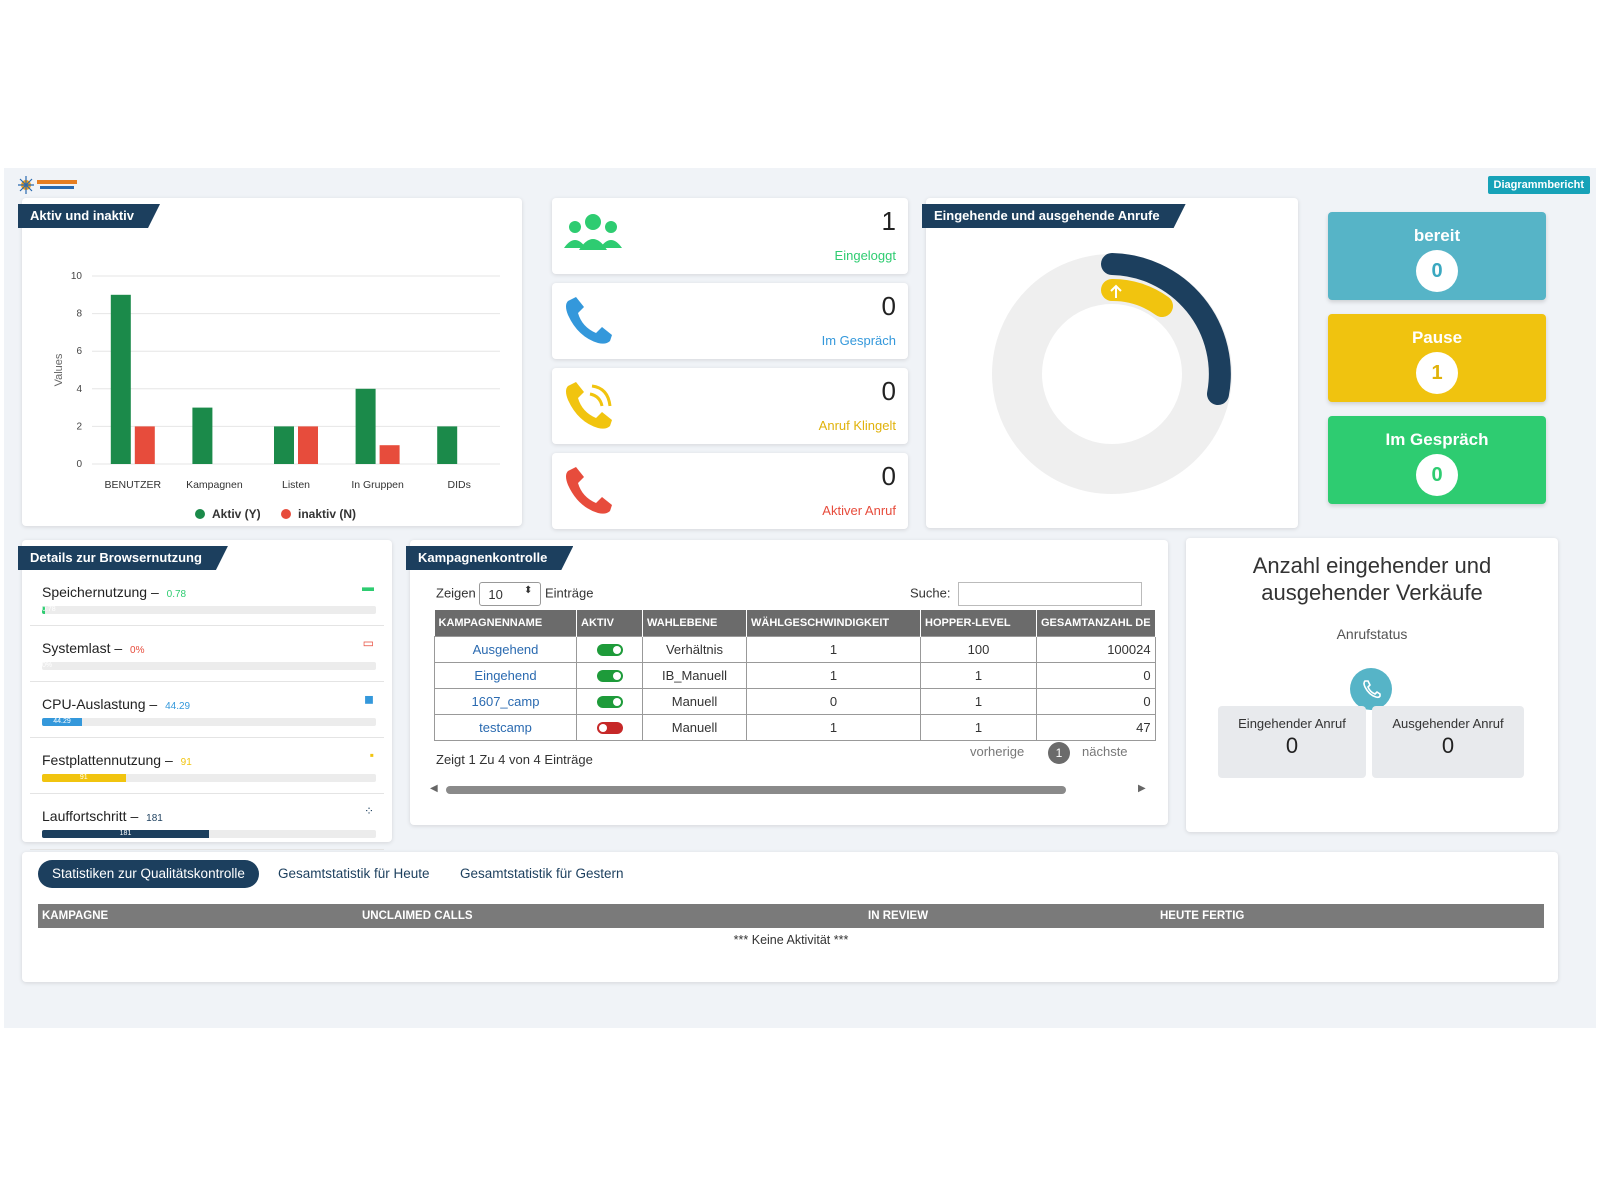 The width and height of the screenshot is (1600, 1200). I want to click on status-pause-count: 1, so click(1437, 373).